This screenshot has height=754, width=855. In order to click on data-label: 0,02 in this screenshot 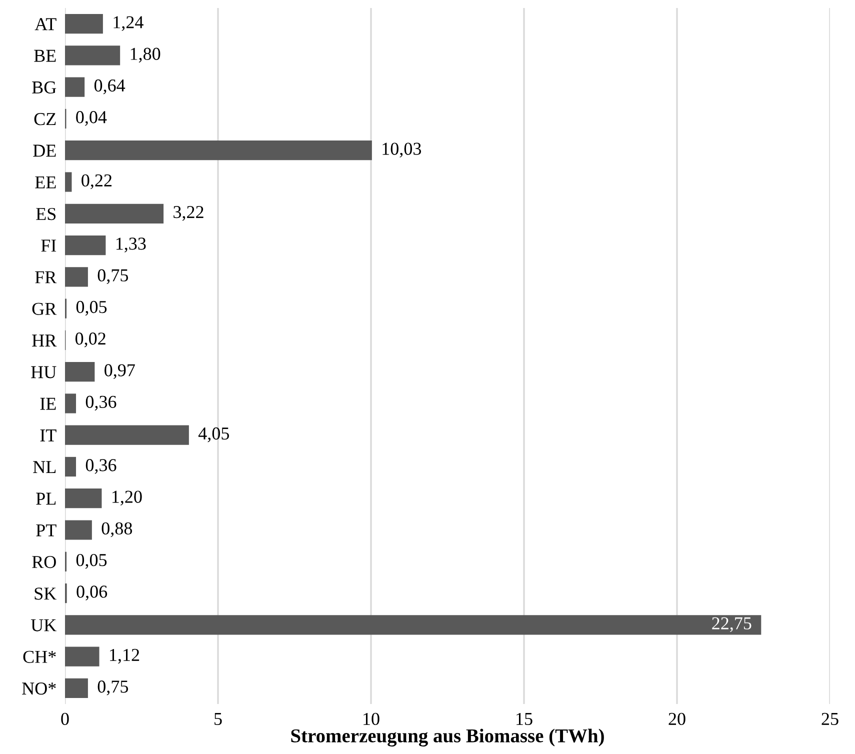, I will do `click(90, 340)`.